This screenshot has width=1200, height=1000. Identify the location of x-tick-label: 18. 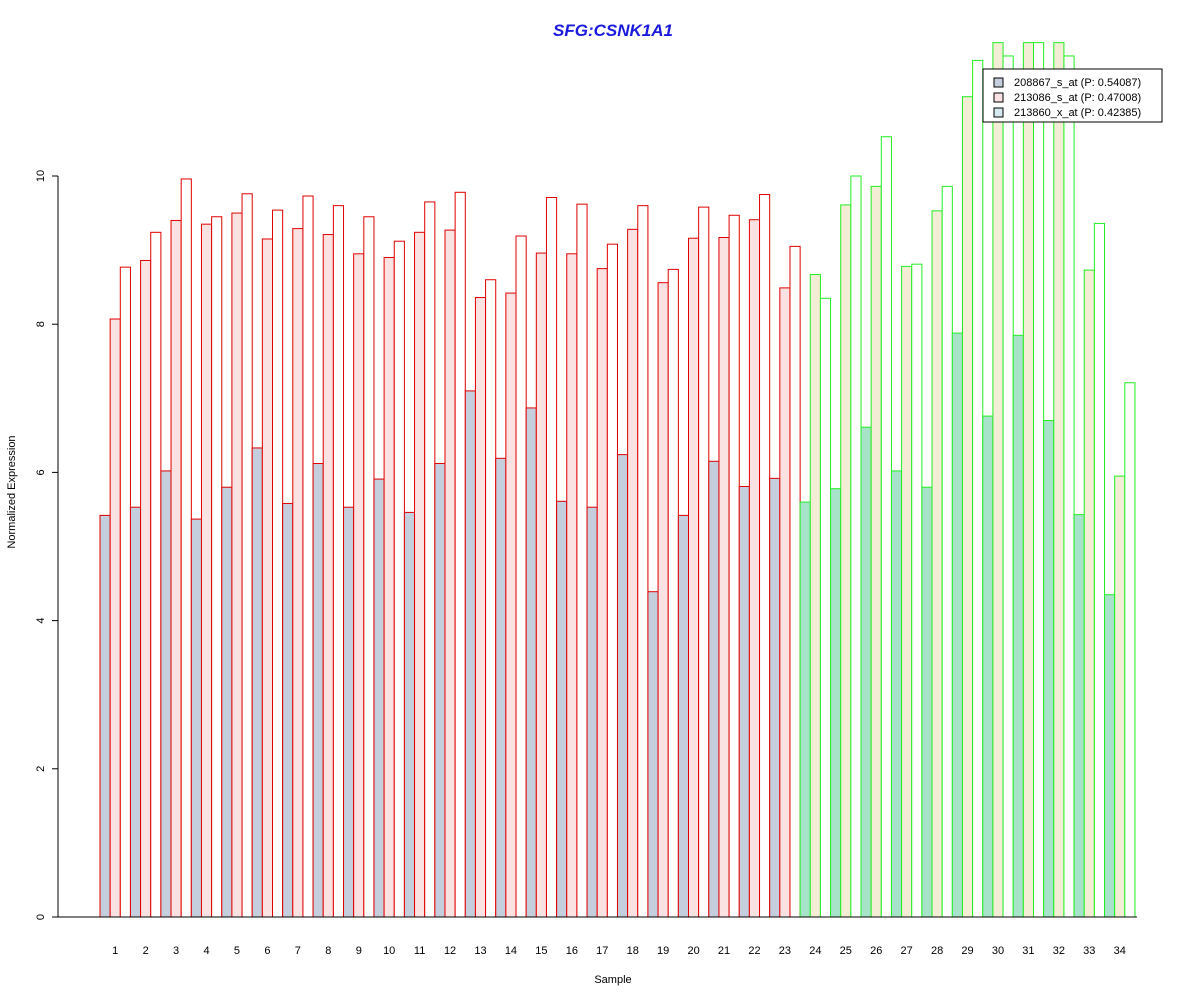
(633, 951).